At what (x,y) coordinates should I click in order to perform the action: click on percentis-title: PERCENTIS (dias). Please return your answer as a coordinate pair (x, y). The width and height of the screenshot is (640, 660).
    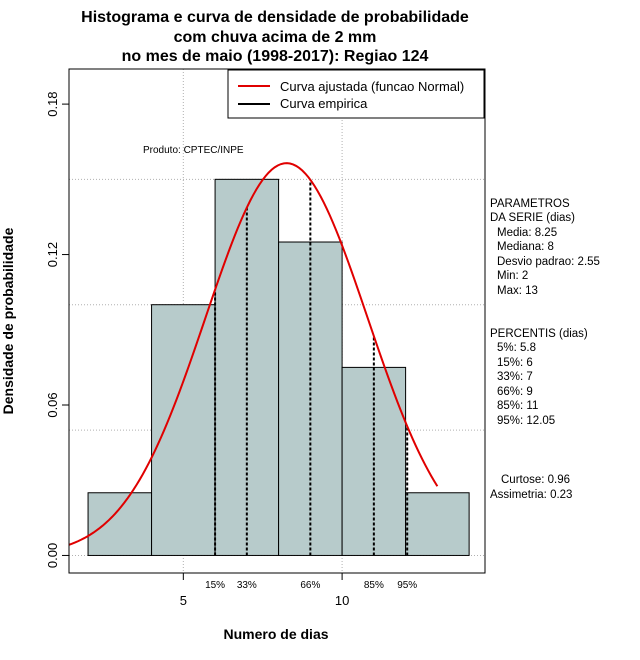
    Looking at the image, I should click on (539, 334).